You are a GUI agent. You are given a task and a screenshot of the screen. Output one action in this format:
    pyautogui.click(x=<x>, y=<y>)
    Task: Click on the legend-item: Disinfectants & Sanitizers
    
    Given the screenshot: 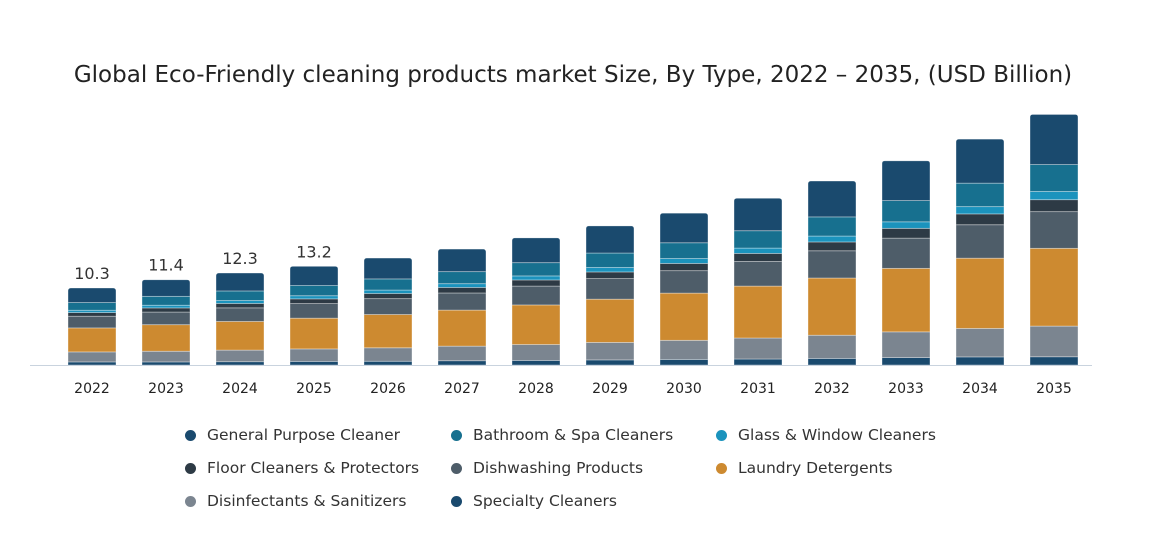 What is the action you would take?
    pyautogui.click(x=318, y=501)
    